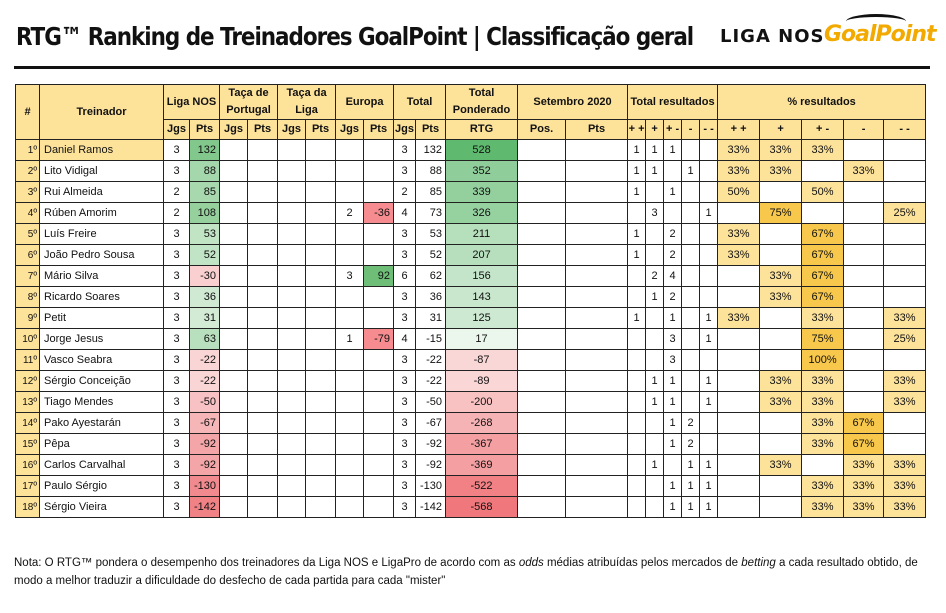 The width and height of the screenshot is (946, 613). What do you see at coordinates (204, 339) in the screenshot?
I see `cell-liga-pts: 63` at bounding box center [204, 339].